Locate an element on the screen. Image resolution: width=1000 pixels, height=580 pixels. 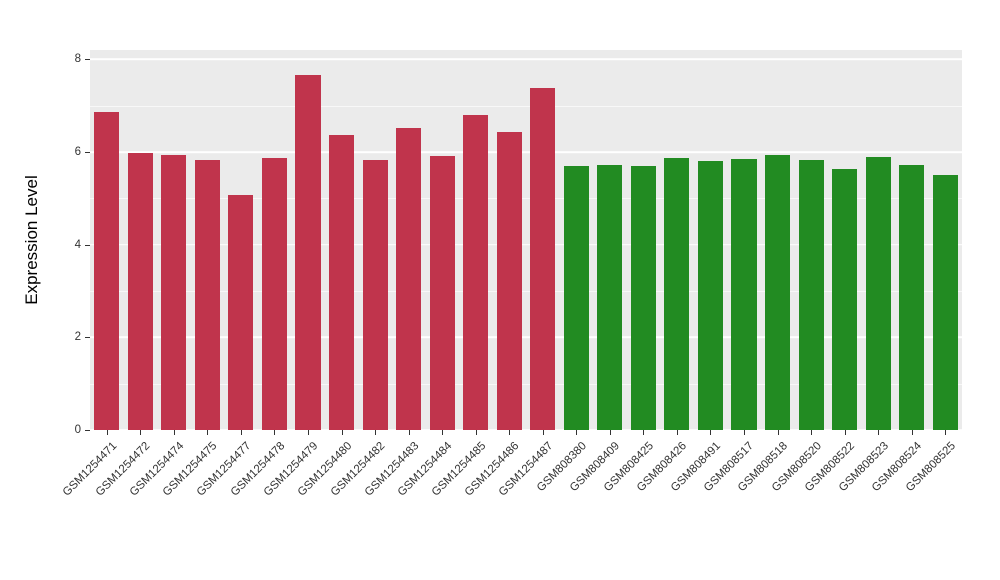
y-tick-label: 0 is located at coordinates (77, 430).